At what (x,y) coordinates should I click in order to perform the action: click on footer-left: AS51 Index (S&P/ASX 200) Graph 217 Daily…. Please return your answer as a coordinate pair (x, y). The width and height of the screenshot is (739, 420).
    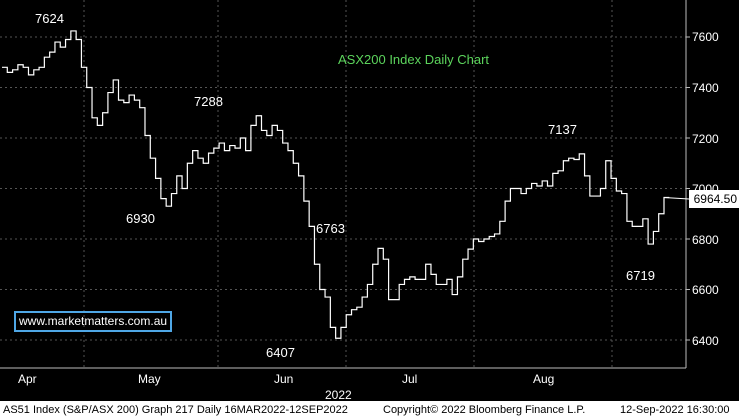
    Looking at the image, I should click on (175, 410).